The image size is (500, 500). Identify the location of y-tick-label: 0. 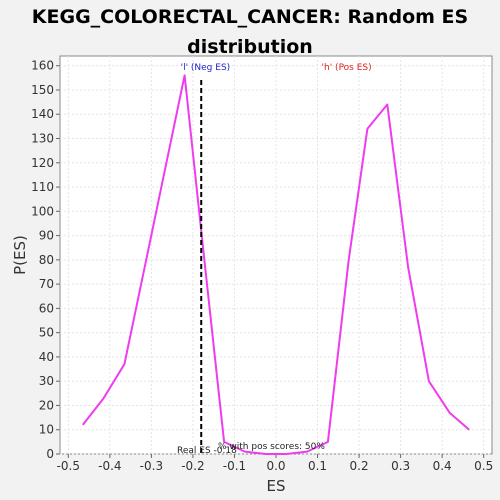
(50, 454).